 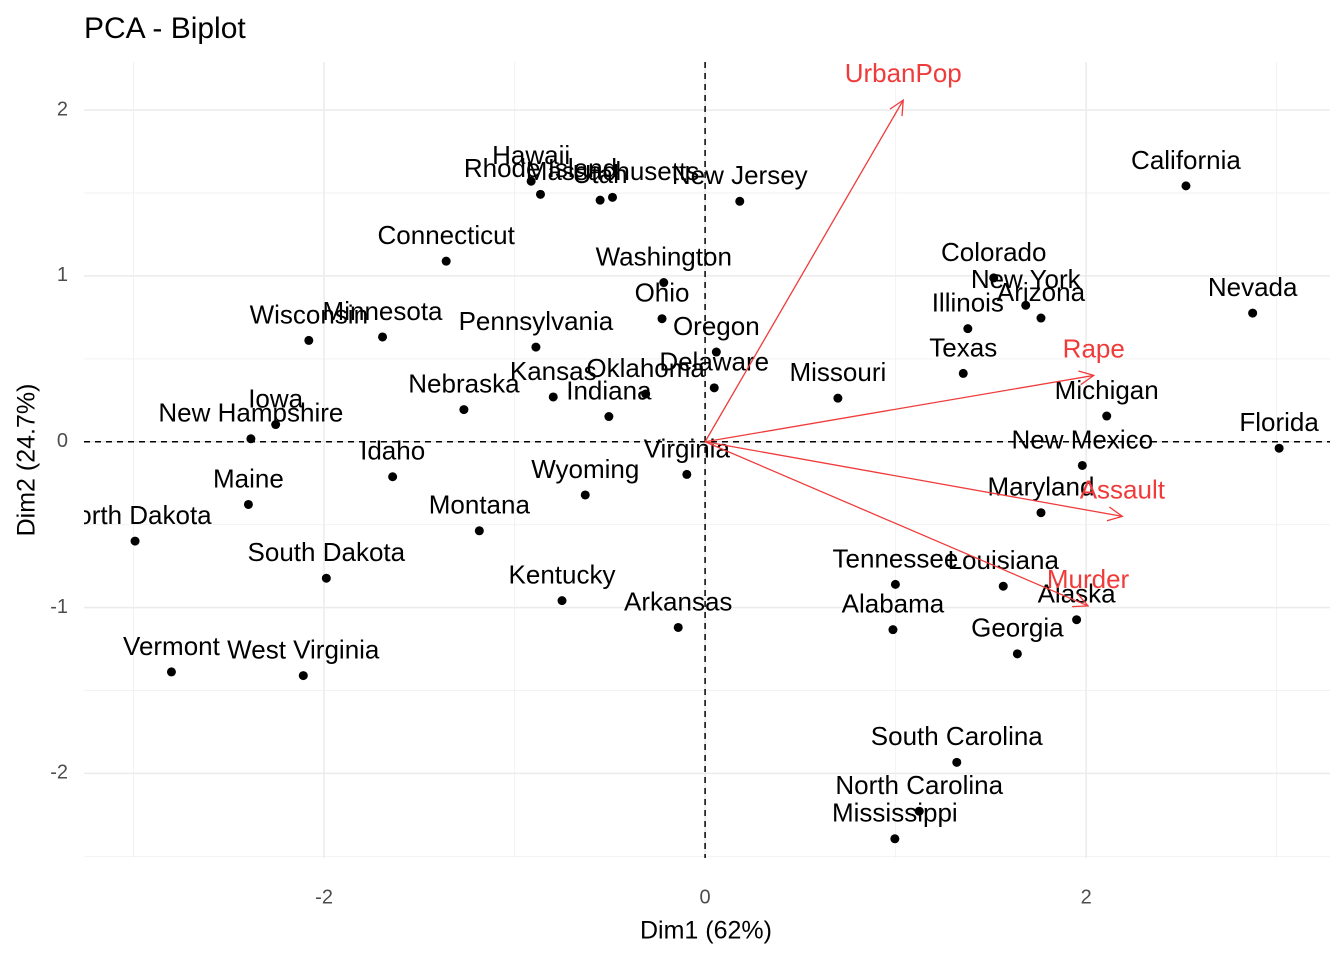 What do you see at coordinates (536, 321) in the screenshot?
I see `point-label: Pennsylvania` at bounding box center [536, 321].